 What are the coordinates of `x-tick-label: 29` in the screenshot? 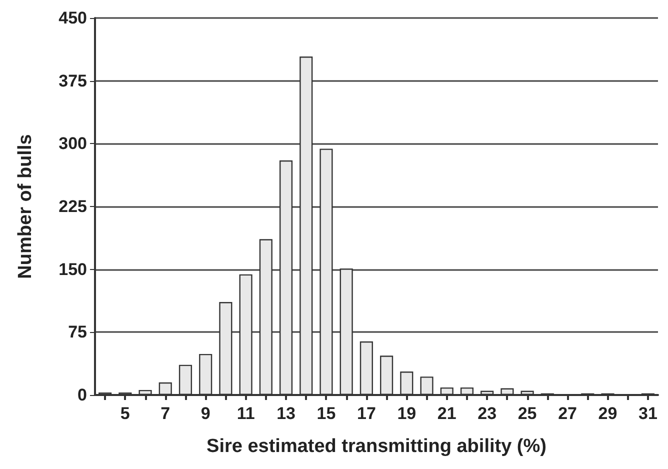 It's located at (608, 413).